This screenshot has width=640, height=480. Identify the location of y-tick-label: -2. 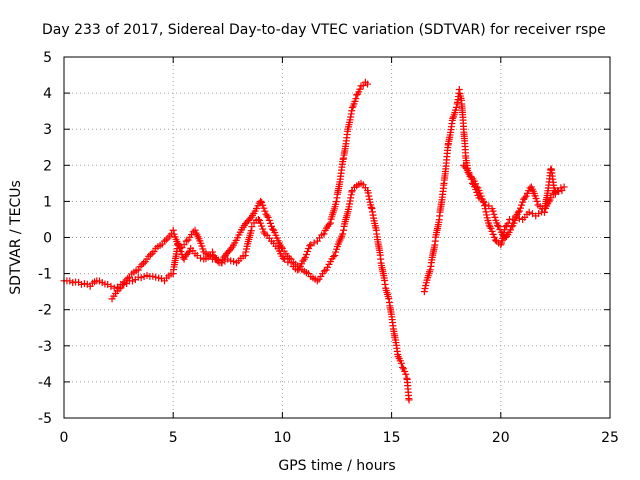
(45, 311).